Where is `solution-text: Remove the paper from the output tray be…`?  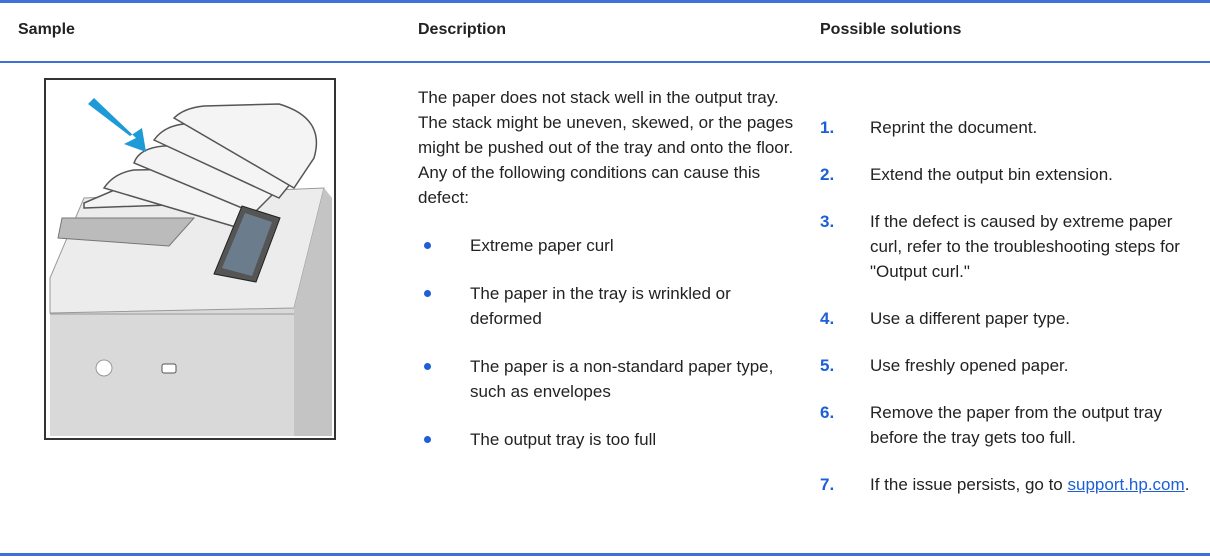 solution-text: Remove the paper from the output tray be… is located at coordinates (1016, 425).